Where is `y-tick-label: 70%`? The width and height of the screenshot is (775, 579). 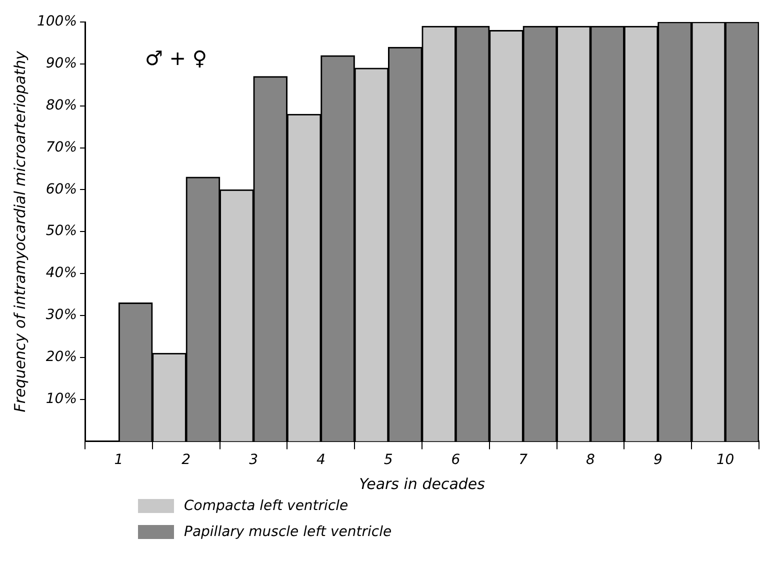
y-tick-label: 70% is located at coordinates (62, 147).